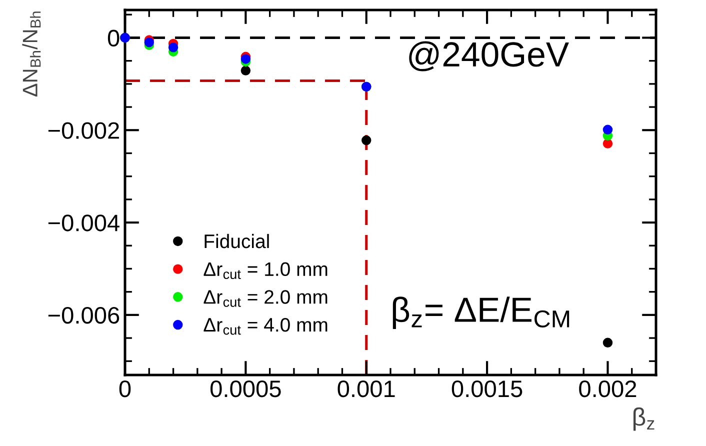  What do you see at coordinates (266, 326) in the screenshot?
I see `legend-label: Δr$_{cut}$ = 4.0 mm` at bounding box center [266, 326].